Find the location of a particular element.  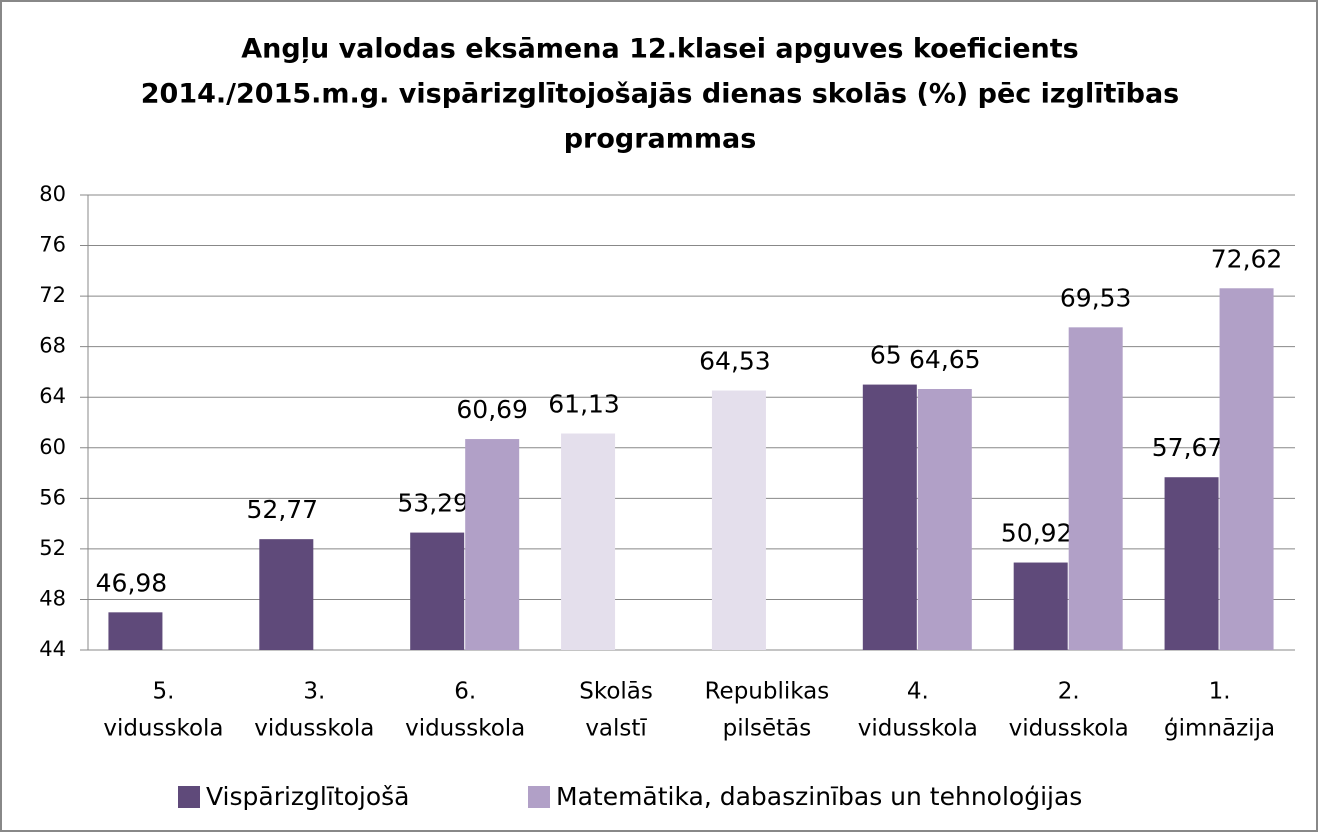

y-tick-label: 60 is located at coordinates (52, 447).